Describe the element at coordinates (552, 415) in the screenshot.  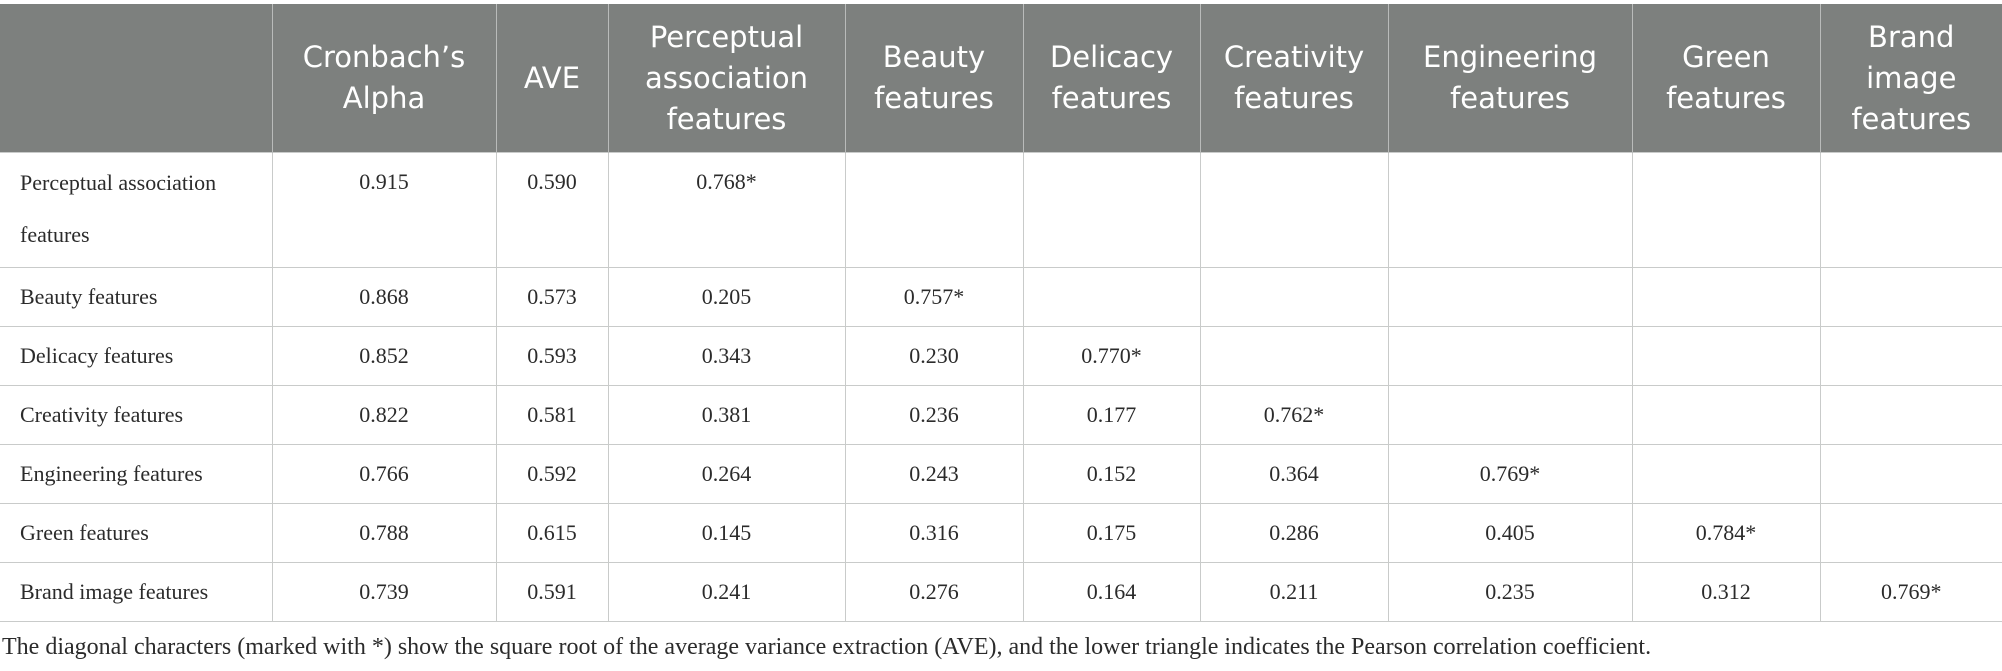
I see `table-cell: 0.581` at that location.